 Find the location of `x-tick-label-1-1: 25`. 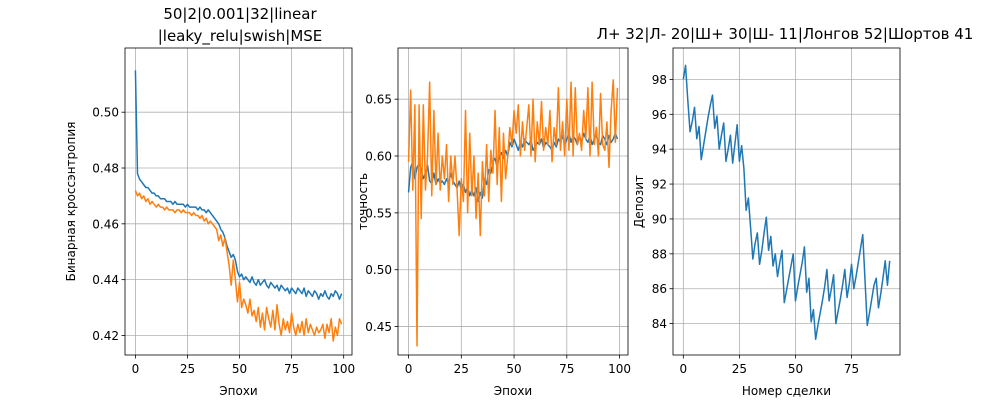

x-tick-label-1-1: 25 is located at coordinates (461, 369).